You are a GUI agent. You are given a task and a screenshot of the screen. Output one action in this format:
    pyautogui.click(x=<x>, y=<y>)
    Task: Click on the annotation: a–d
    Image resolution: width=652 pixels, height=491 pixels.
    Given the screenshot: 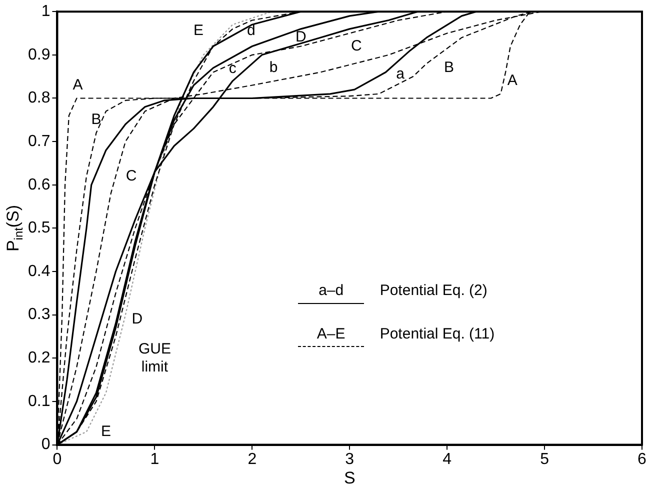 What is the action you would take?
    pyautogui.click(x=331, y=291)
    